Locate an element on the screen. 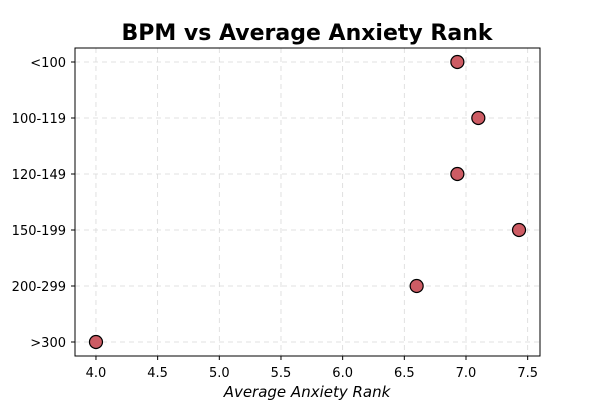 The image size is (600, 400). x-tick-label: 7.0 is located at coordinates (466, 373).